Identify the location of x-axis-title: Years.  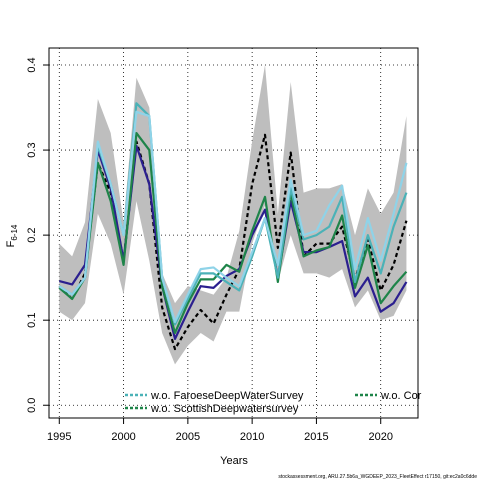
(234, 461).